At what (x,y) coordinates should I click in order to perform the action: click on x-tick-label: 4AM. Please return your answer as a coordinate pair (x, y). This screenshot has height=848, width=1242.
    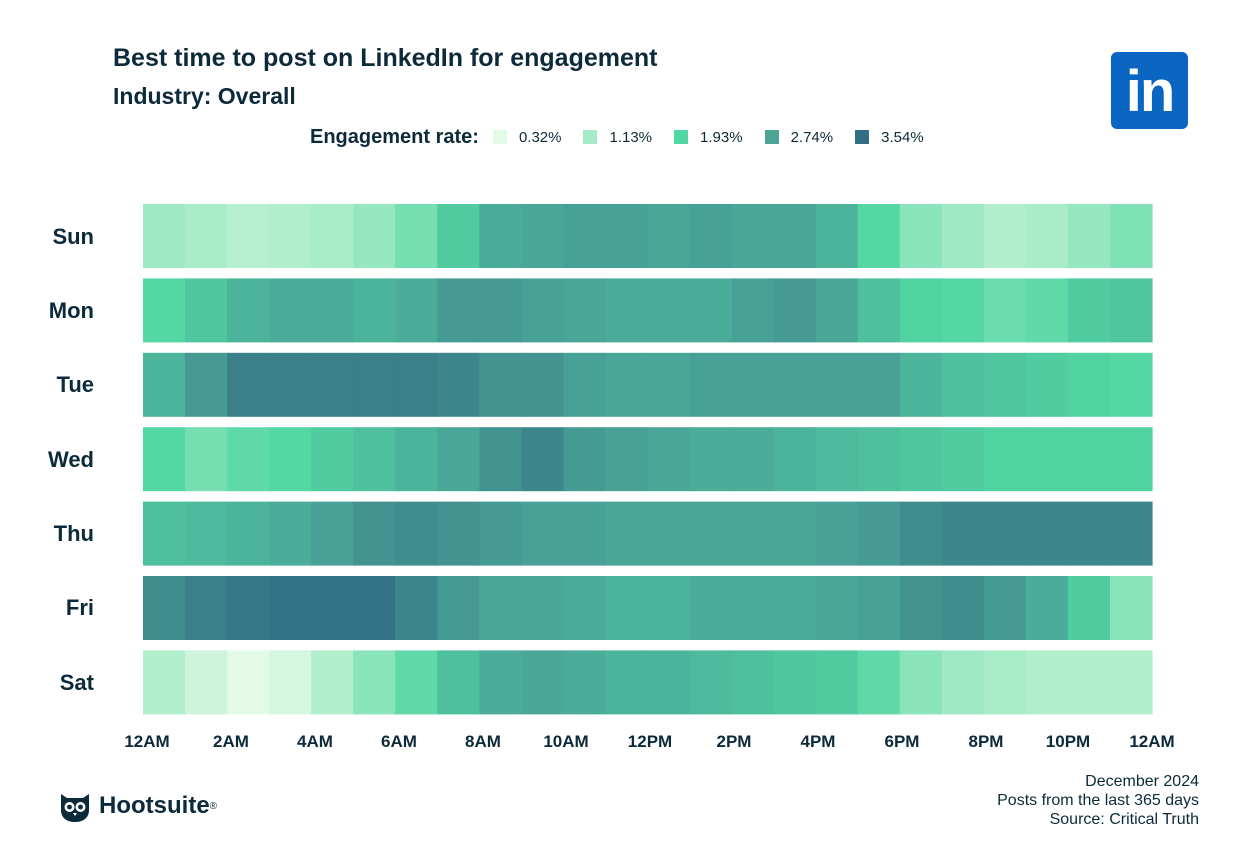
    Looking at the image, I should click on (315, 741).